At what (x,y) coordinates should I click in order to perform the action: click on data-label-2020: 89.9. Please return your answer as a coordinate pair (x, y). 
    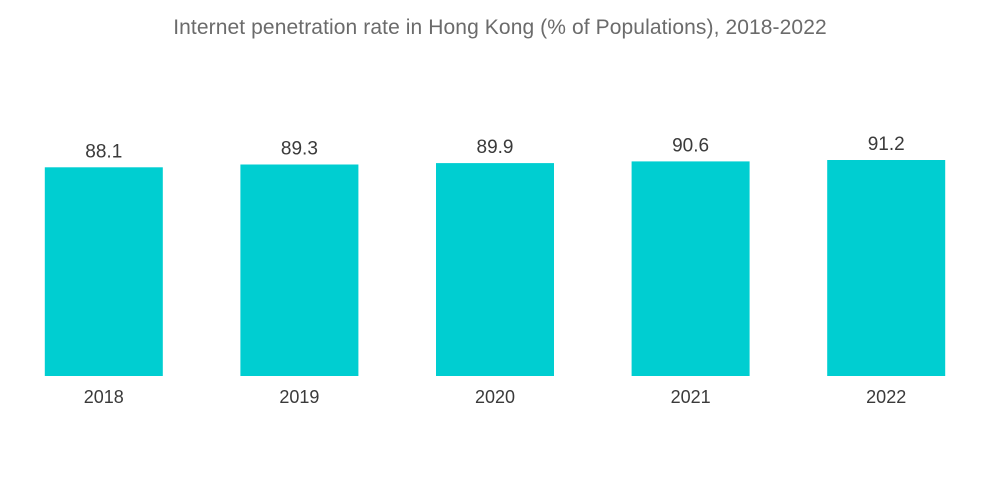
    Looking at the image, I should click on (495, 147).